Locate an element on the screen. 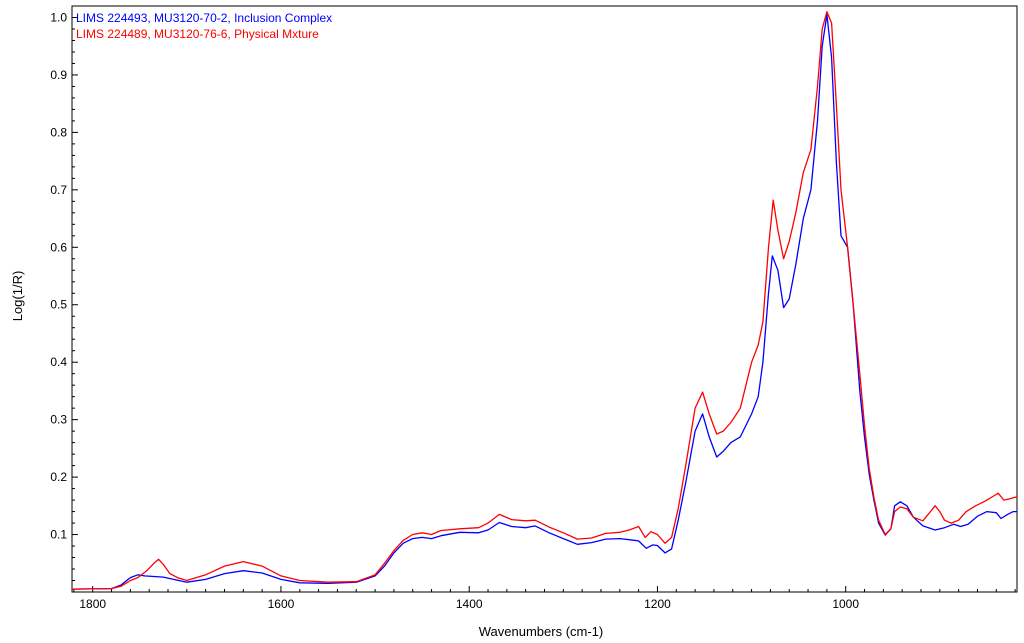 The width and height of the screenshot is (1024, 643). x-tick-label: 1000 is located at coordinates (845, 604).